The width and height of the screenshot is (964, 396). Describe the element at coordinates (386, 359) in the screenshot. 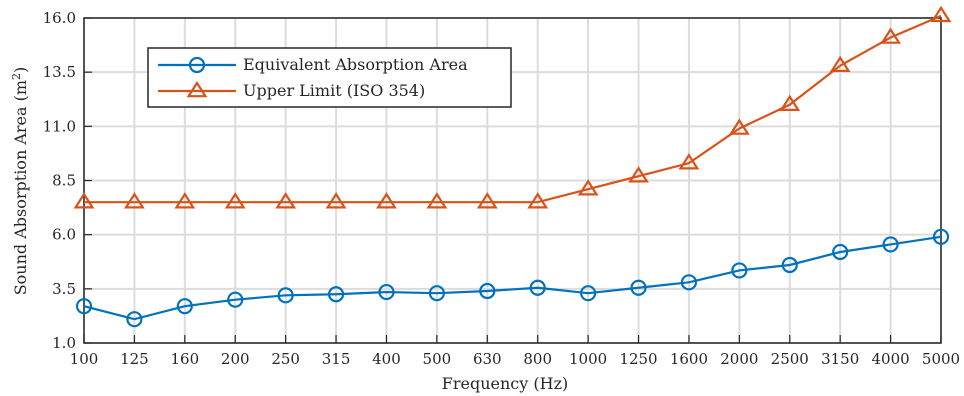

I see `x-tick-label: 400` at that location.